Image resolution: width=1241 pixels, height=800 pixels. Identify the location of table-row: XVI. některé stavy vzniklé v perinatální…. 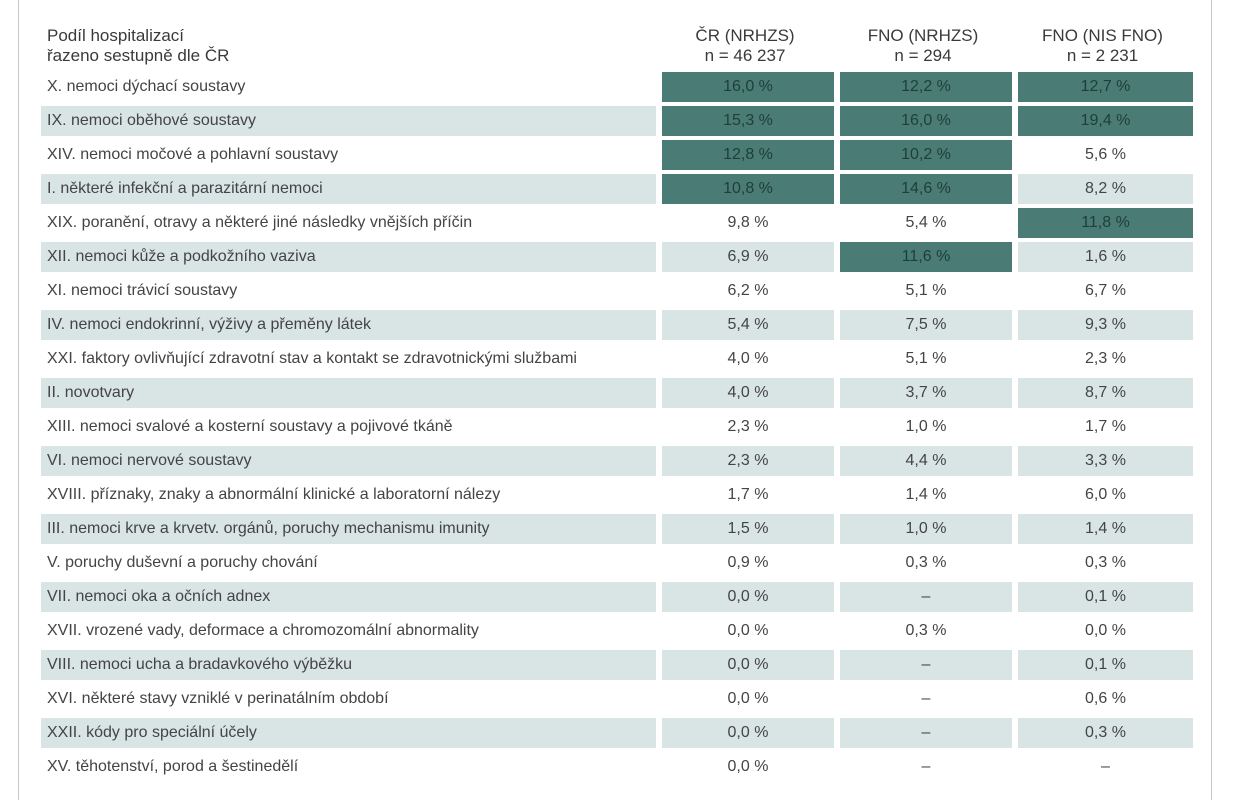
(617, 699).